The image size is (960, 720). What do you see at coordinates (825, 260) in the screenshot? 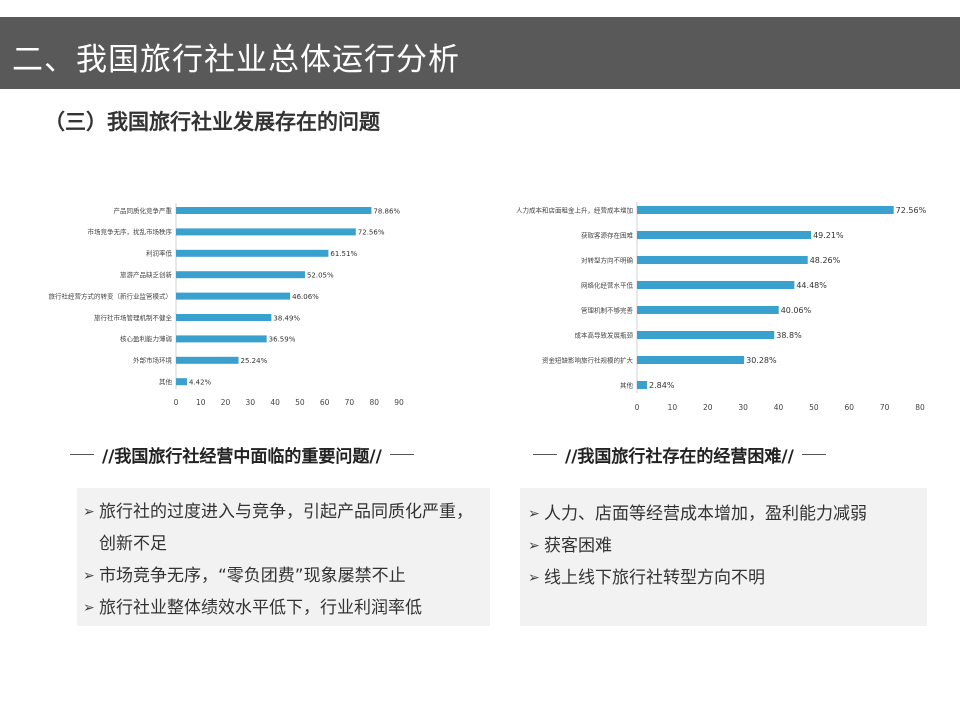
I see `data-label: 48.26%` at bounding box center [825, 260].